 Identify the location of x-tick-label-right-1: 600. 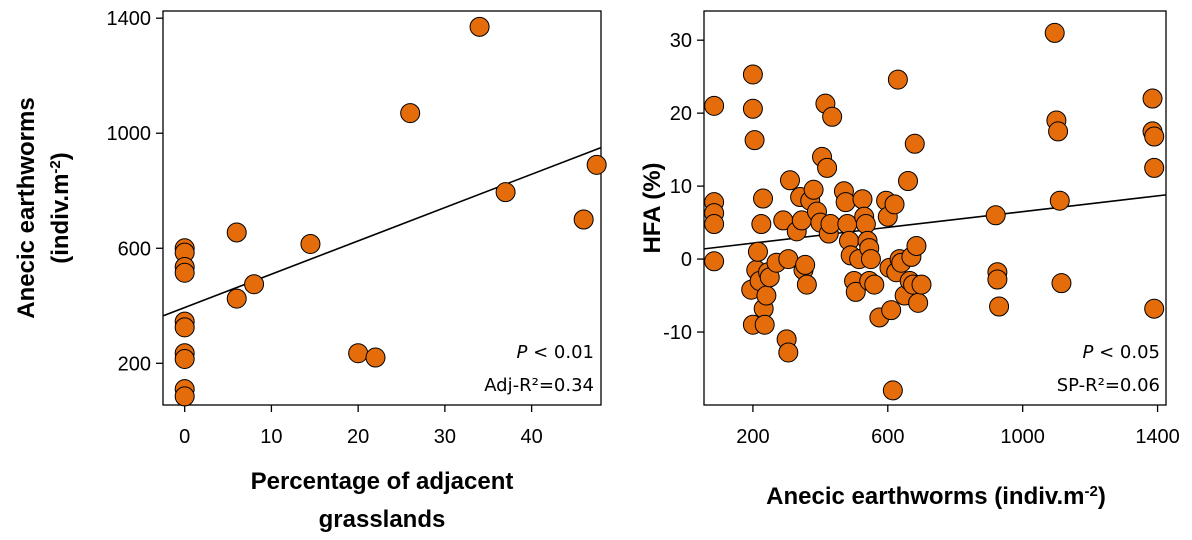
(887, 437).